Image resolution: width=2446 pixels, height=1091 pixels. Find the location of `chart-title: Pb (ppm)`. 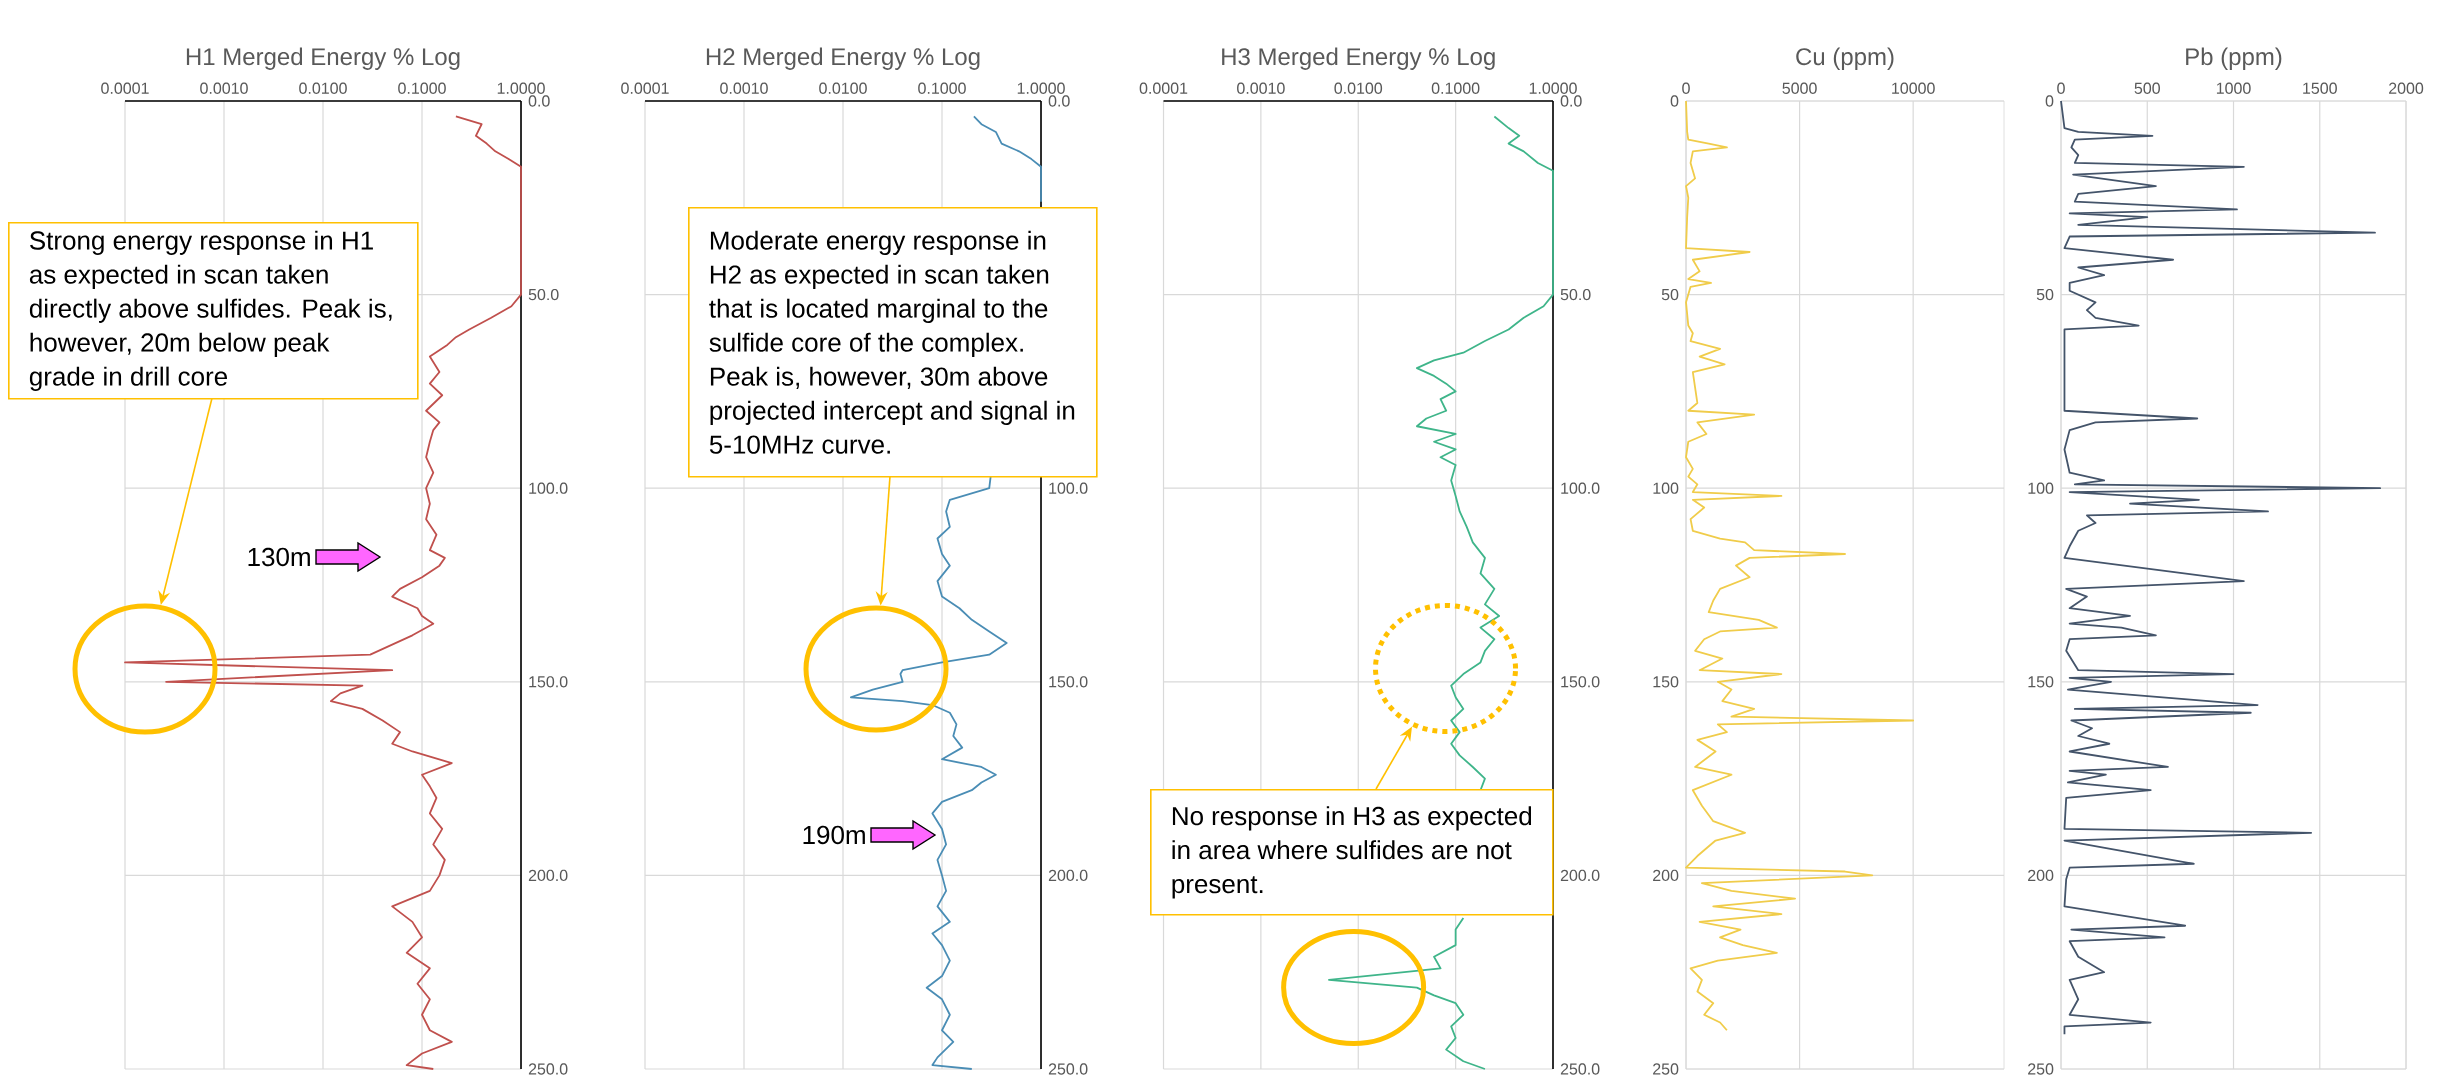

chart-title: Pb (ppm) is located at coordinates (2234, 58).